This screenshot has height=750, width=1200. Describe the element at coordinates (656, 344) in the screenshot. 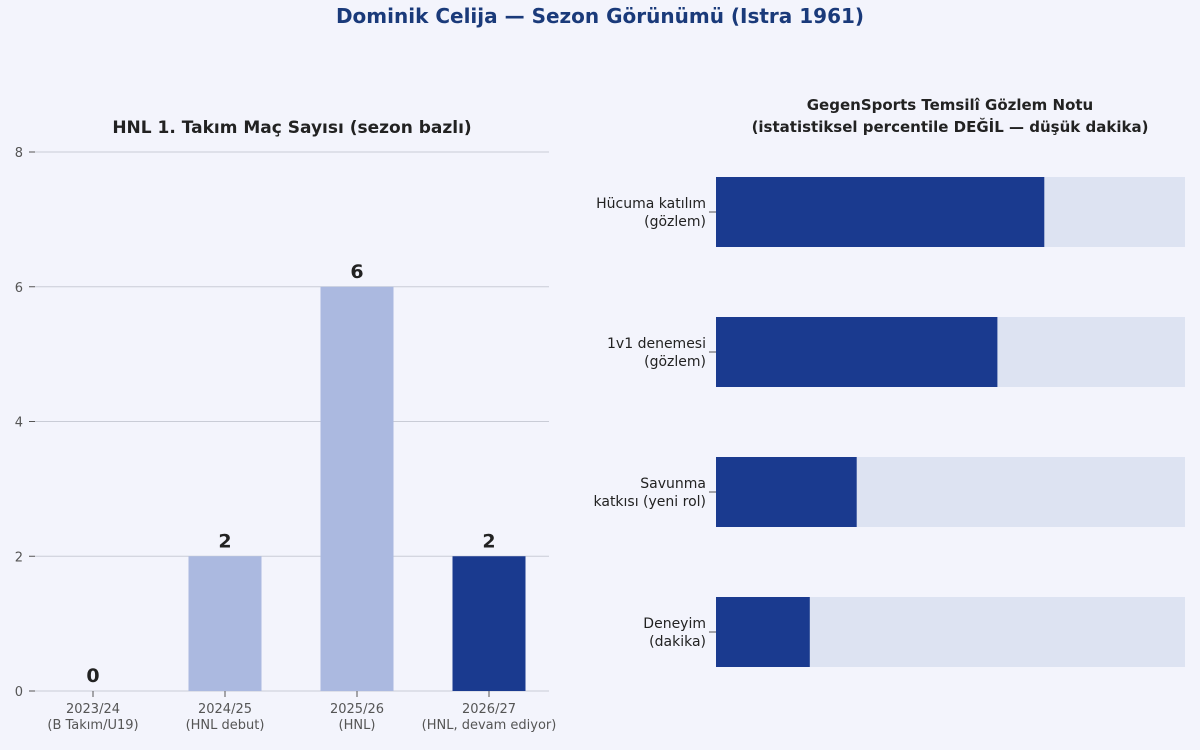

I see `hbar-category-label: 1v1 denemesi` at that location.